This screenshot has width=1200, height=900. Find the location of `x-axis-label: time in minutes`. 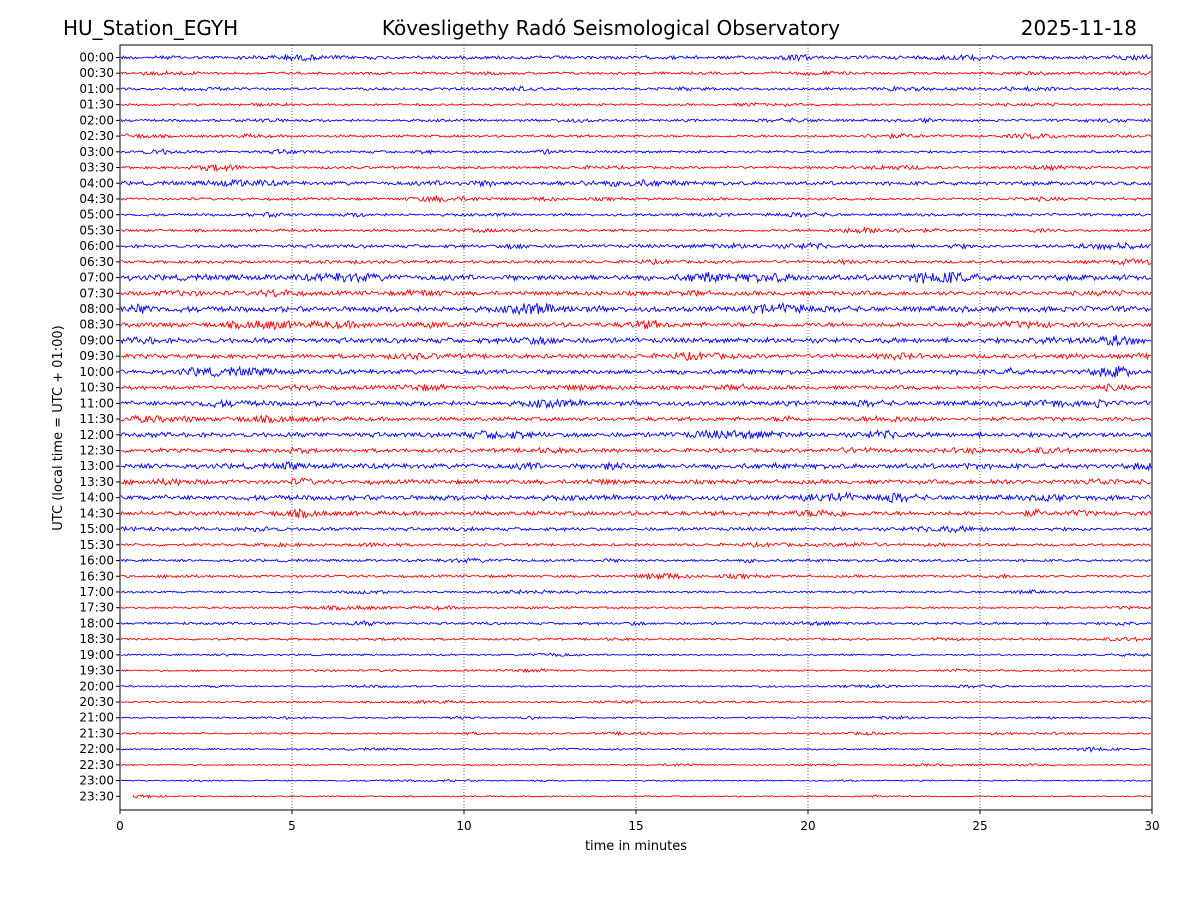

x-axis-label: time in minutes is located at coordinates (636, 846).